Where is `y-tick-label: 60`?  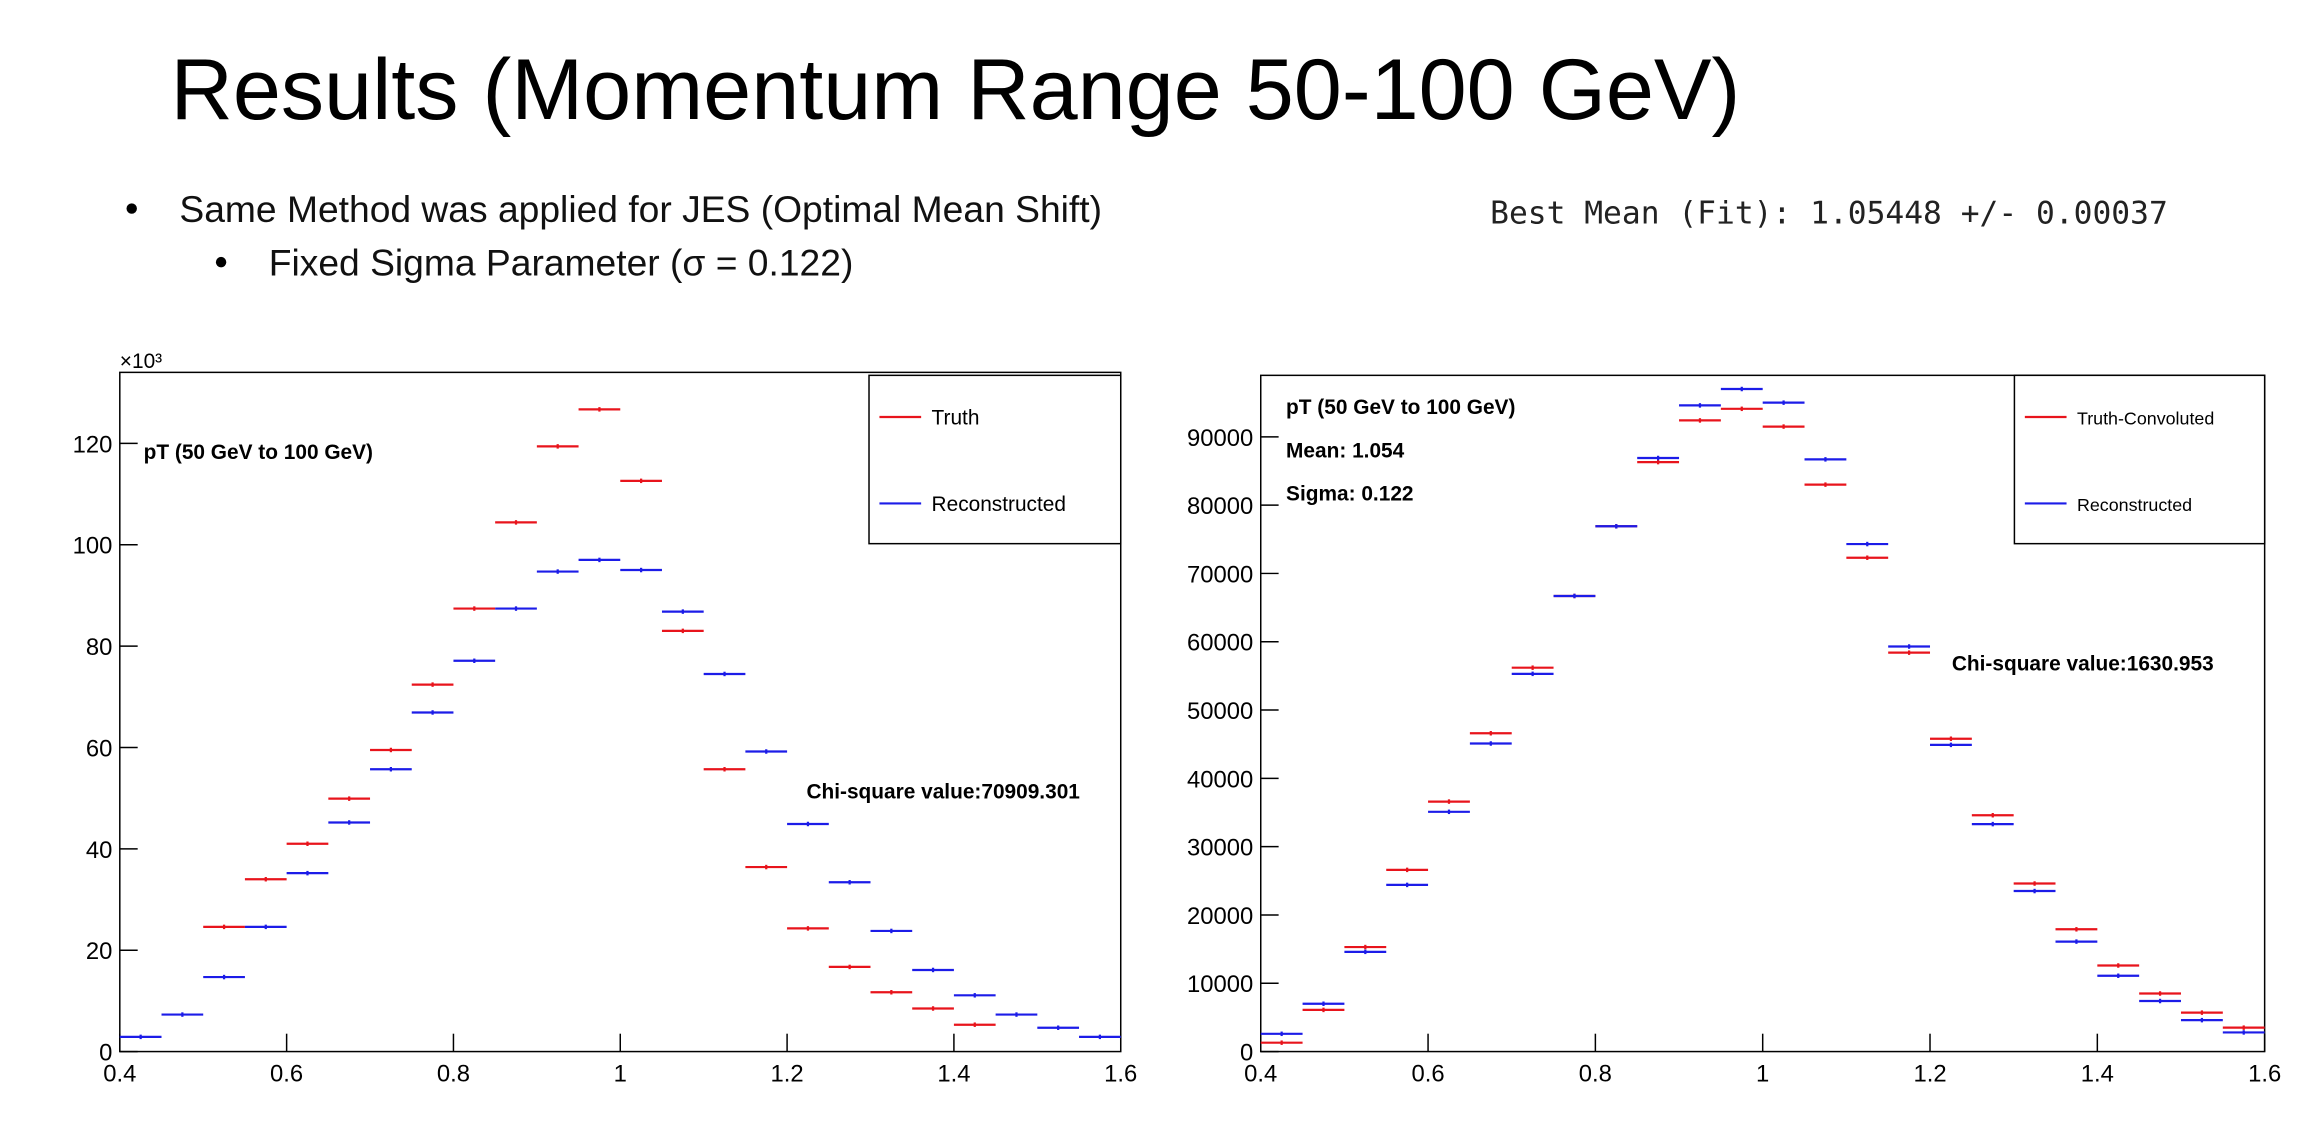
y-tick-label: 60 is located at coordinates (99, 748).